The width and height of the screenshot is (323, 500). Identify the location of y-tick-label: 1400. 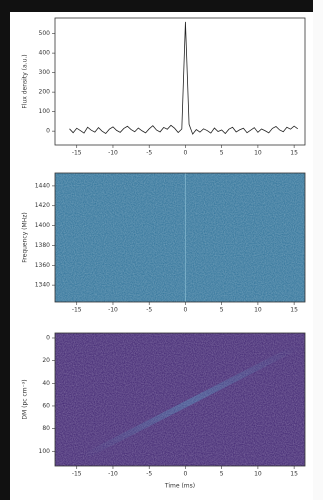
(42, 225).